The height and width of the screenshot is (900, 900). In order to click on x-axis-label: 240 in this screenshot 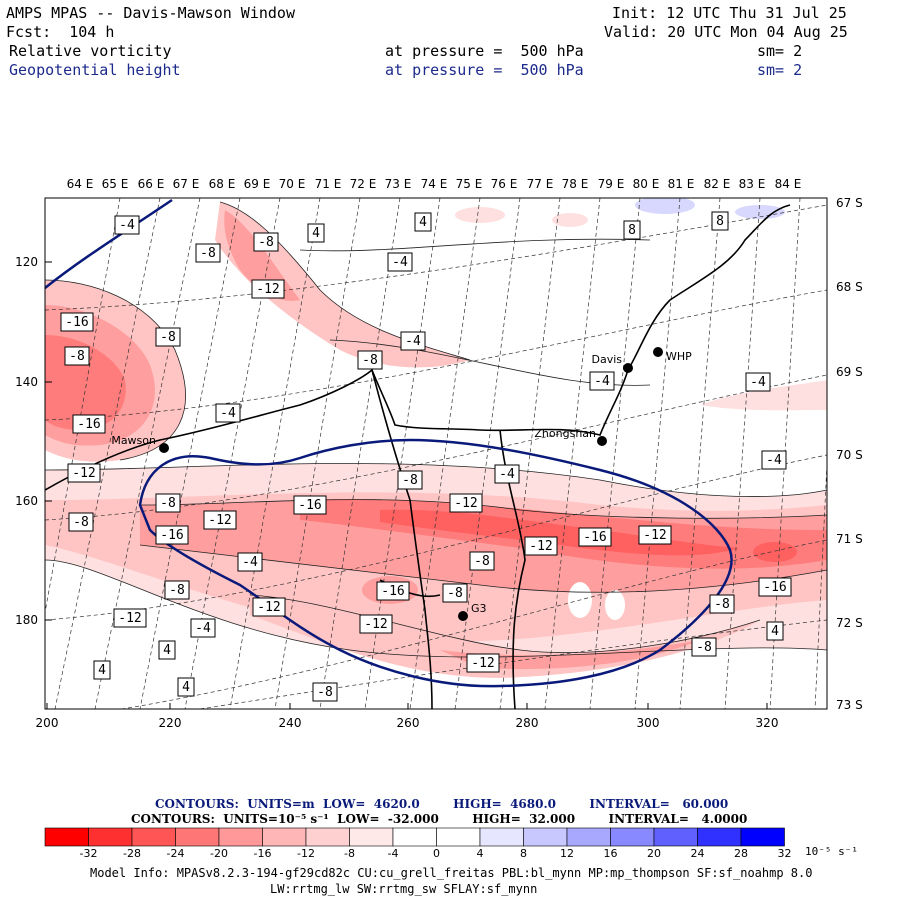, I will do `click(290, 723)`.